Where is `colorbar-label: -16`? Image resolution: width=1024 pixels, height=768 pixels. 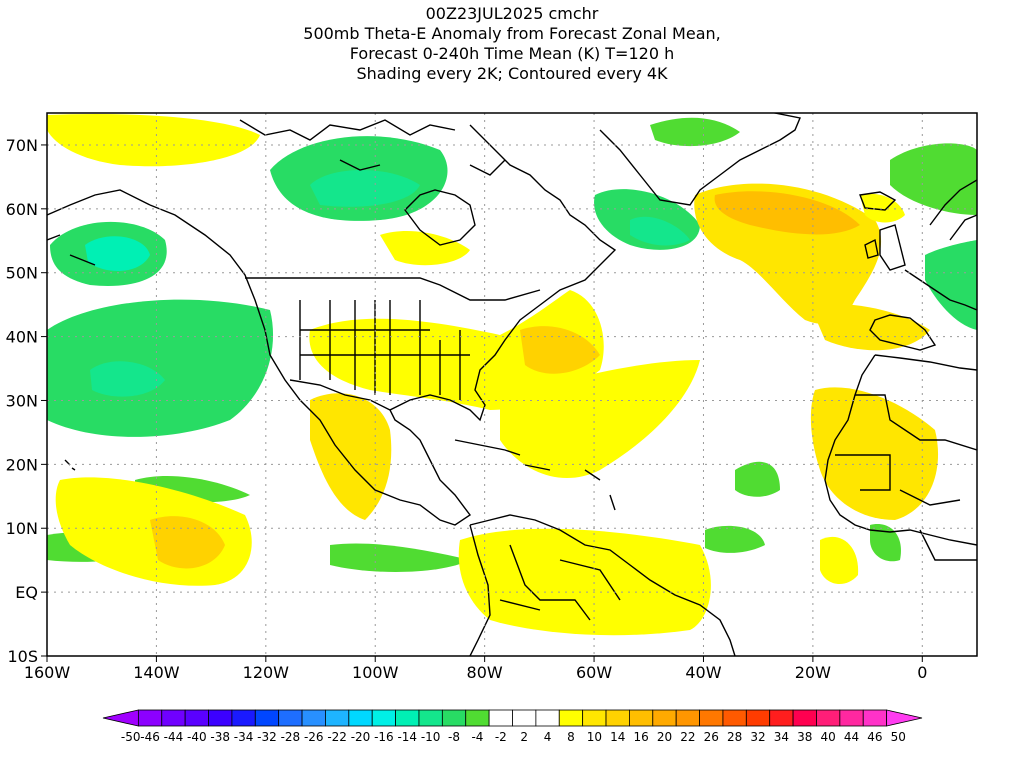
colorbar-label: -16 is located at coordinates (384, 737).